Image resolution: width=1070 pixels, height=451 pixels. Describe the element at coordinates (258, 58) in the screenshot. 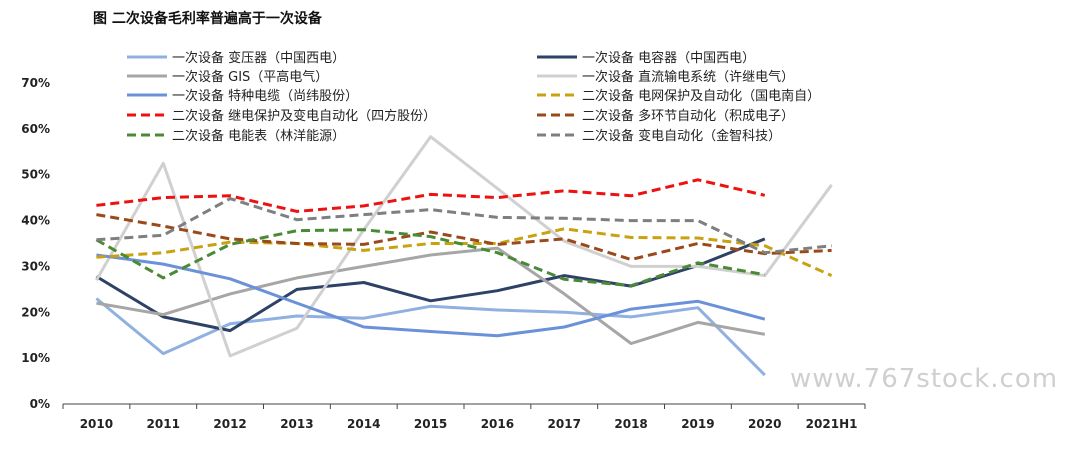

I see `legend-label: 一次设备 变压器（中国西电）` at that location.